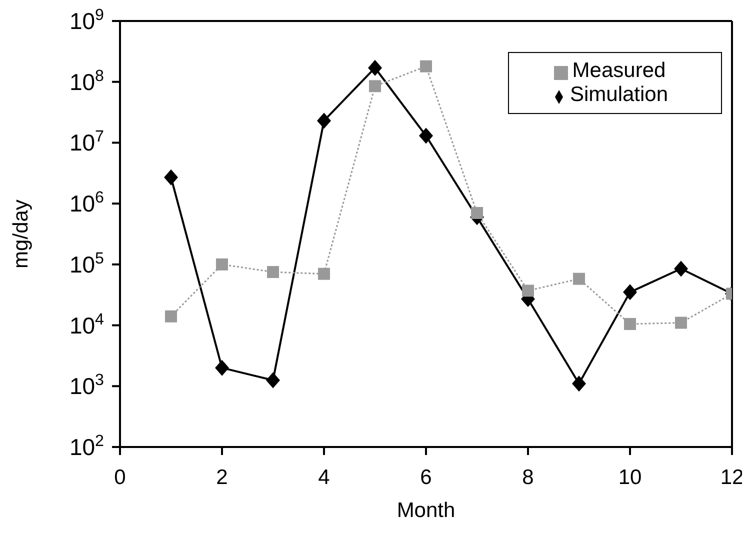 Image resolution: width=750 pixels, height=541 pixels. I want to click on y-tick-label: 10$^{2}$, so click(86, 446).